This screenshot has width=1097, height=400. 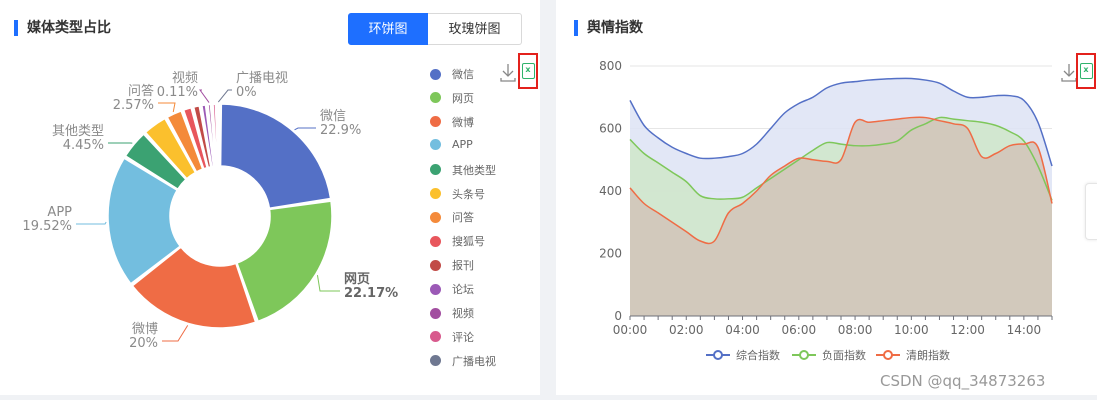 I want to click on rose-chart-tab: 玫瑰饼图, so click(x=475, y=29).